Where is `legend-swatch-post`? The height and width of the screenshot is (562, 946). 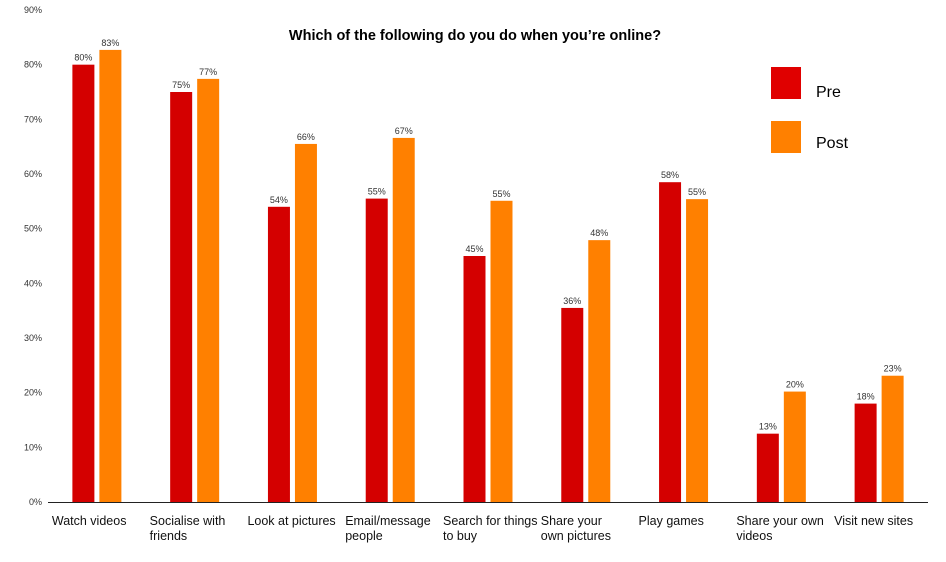 legend-swatch-post is located at coordinates (786, 137).